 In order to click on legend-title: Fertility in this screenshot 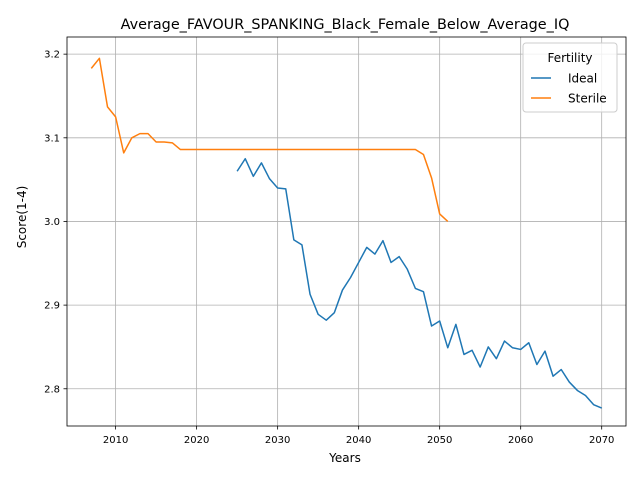, I will do `click(569, 58)`.